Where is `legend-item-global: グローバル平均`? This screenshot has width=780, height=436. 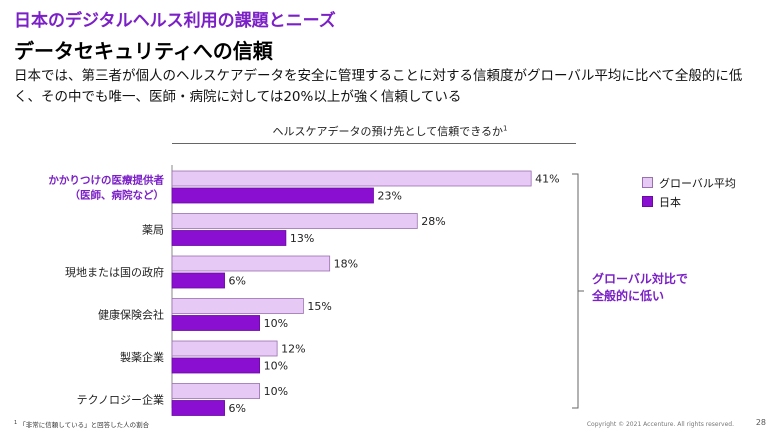 legend-item-global: グローバル平均 is located at coordinates (689, 182).